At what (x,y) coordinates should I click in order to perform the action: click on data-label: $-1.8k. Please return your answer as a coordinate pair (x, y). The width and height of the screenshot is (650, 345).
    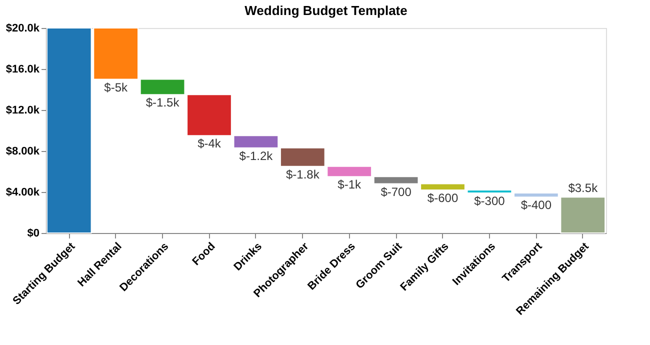
    Looking at the image, I should click on (303, 174).